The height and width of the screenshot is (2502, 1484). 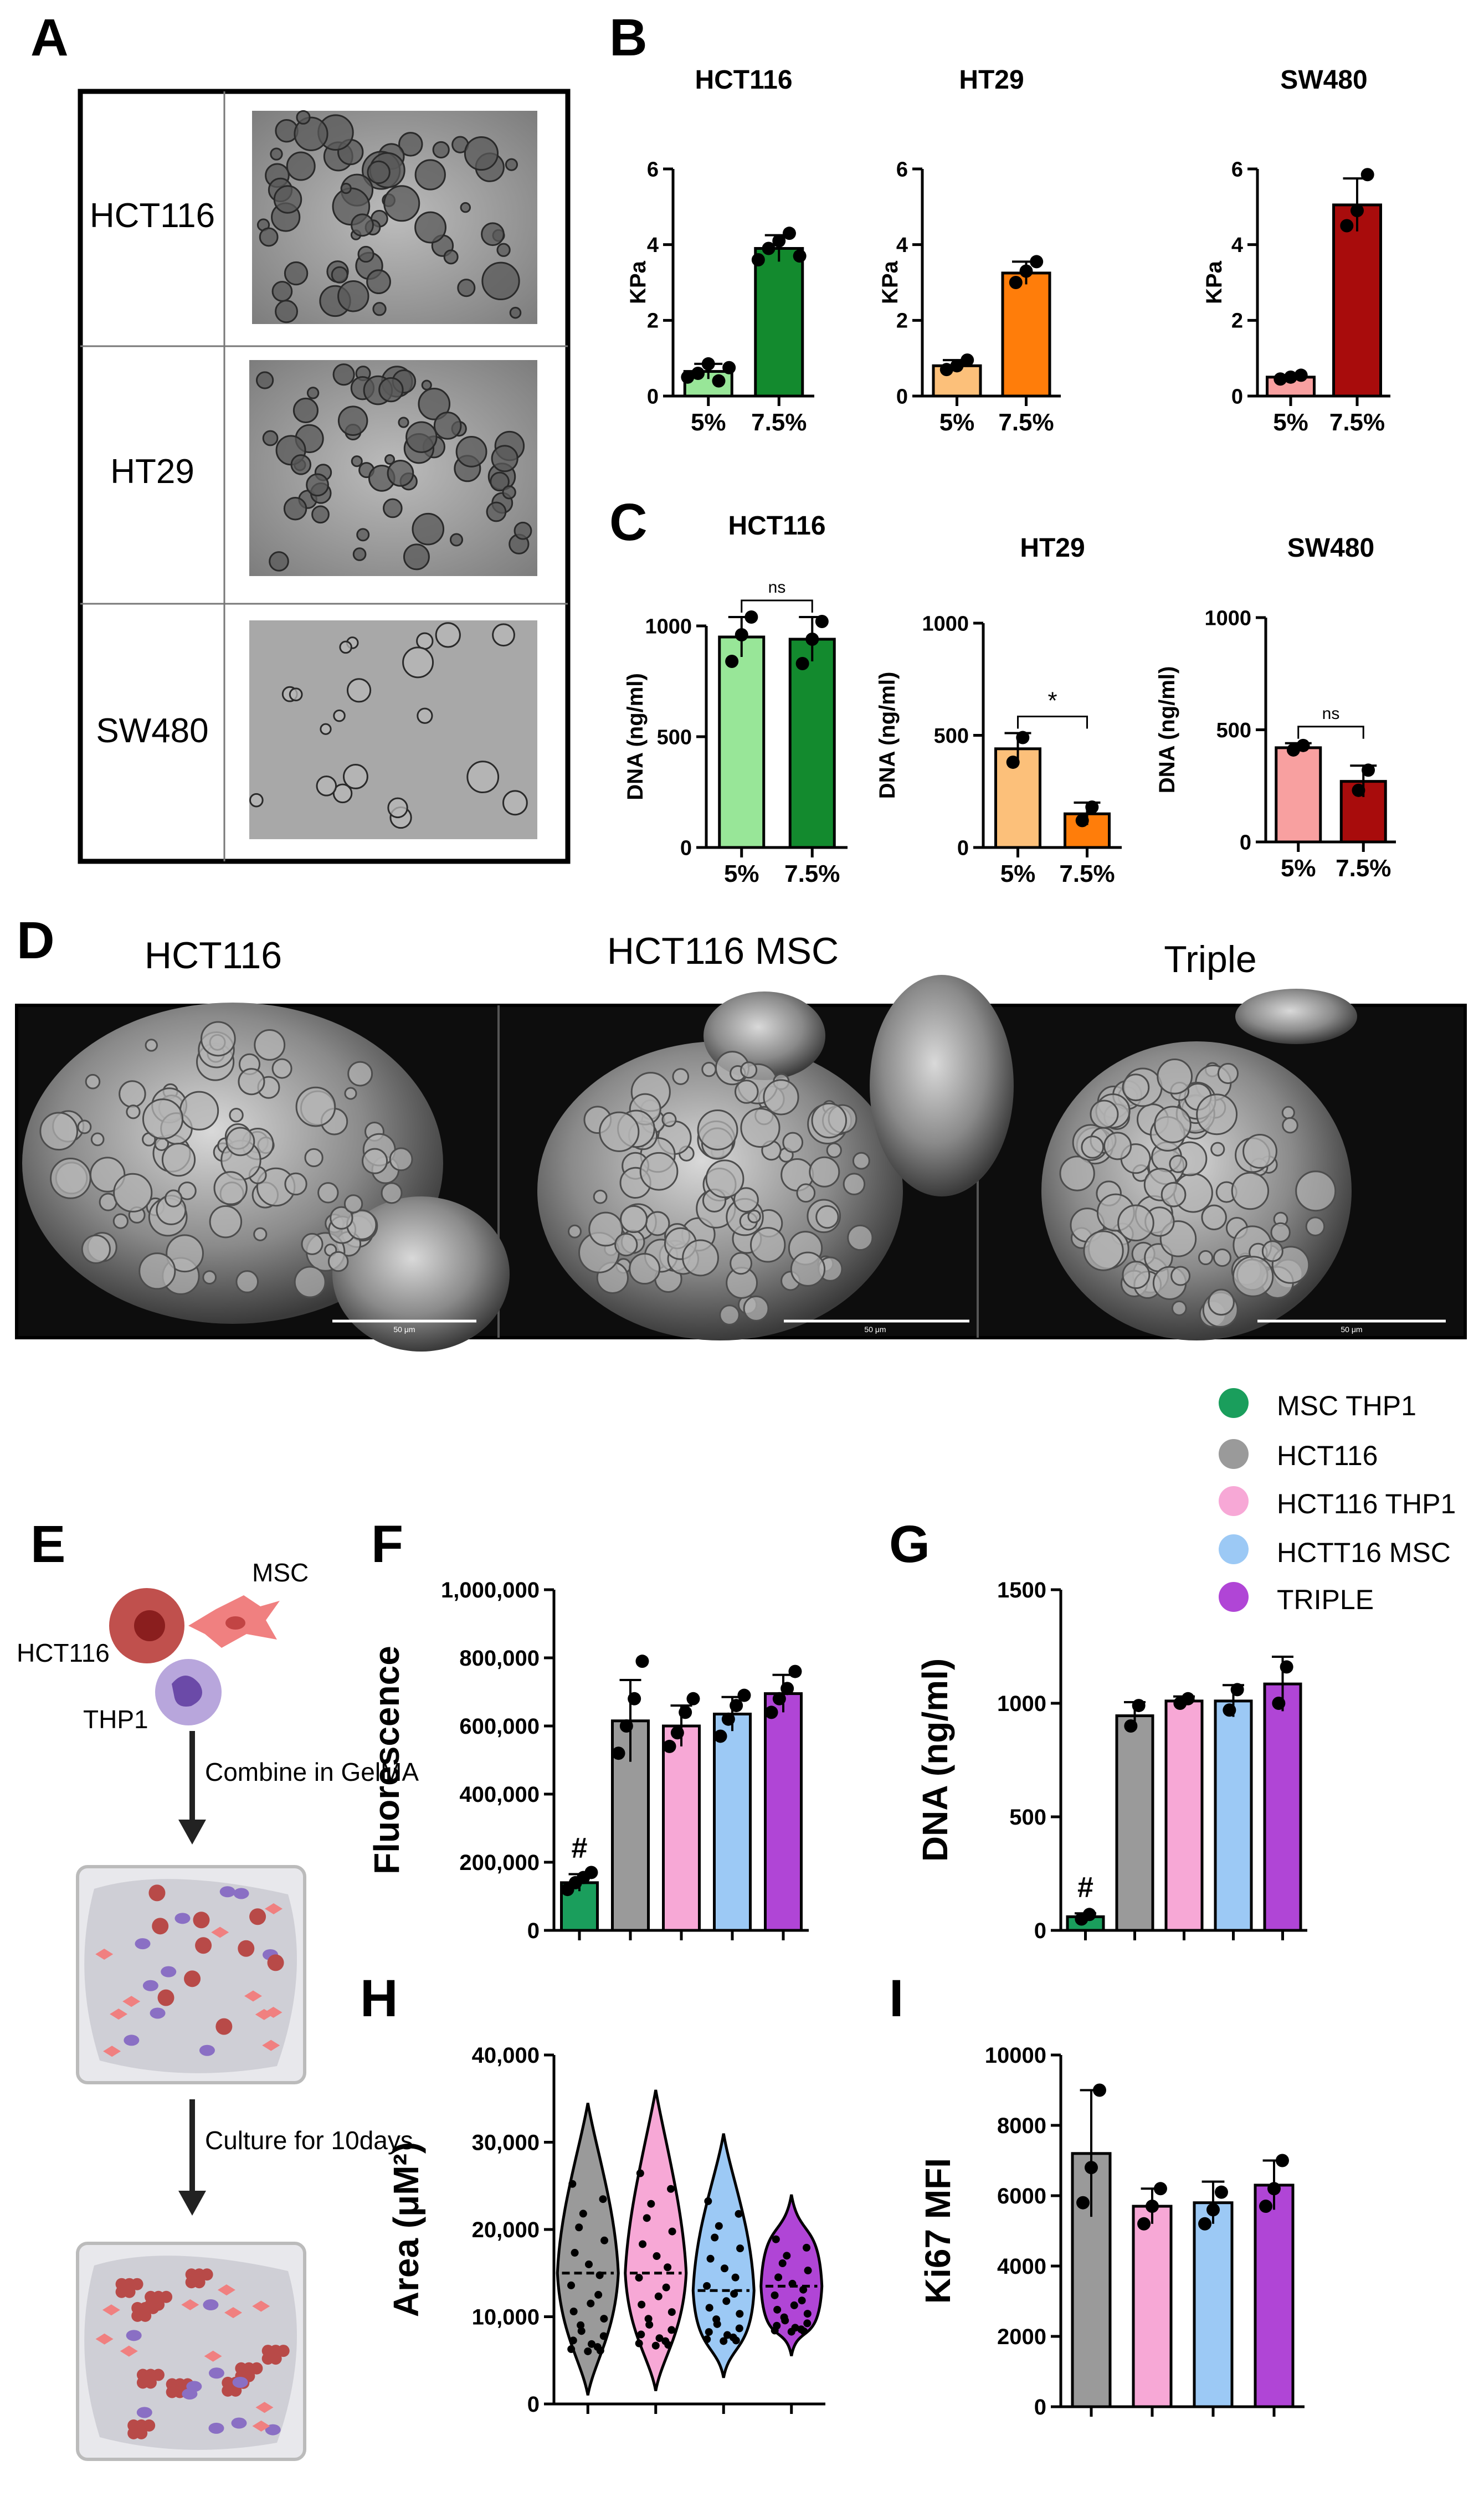 I want to click on x-tick-label: 5%, so click(x=1298, y=868).